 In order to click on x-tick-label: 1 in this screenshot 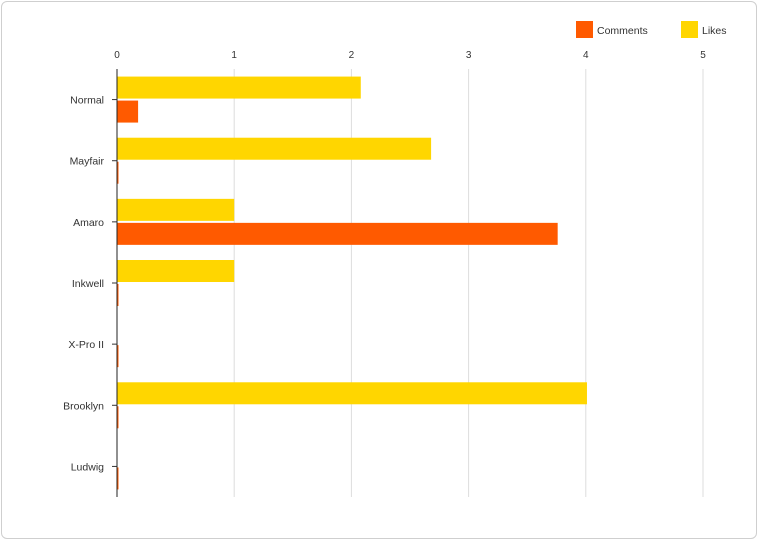, I will do `click(234, 55)`.